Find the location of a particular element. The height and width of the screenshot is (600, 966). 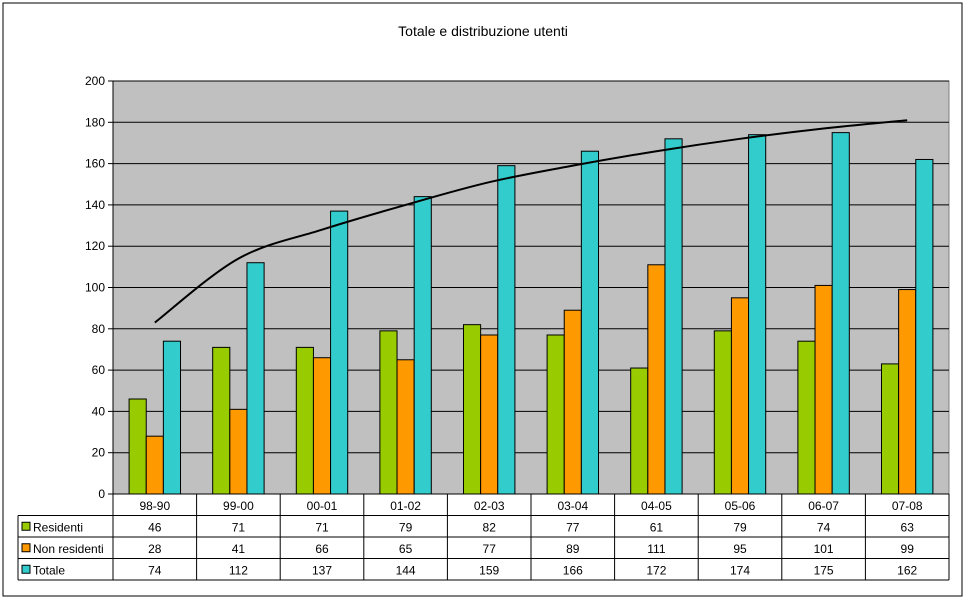

table-value: 28 is located at coordinates (155, 549).